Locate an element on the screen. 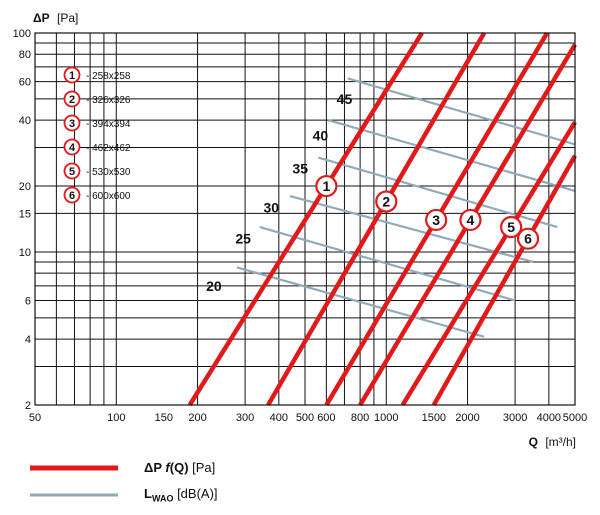 This screenshot has width=600, height=515. pressure-badge-number-6: 6 is located at coordinates (528, 239).